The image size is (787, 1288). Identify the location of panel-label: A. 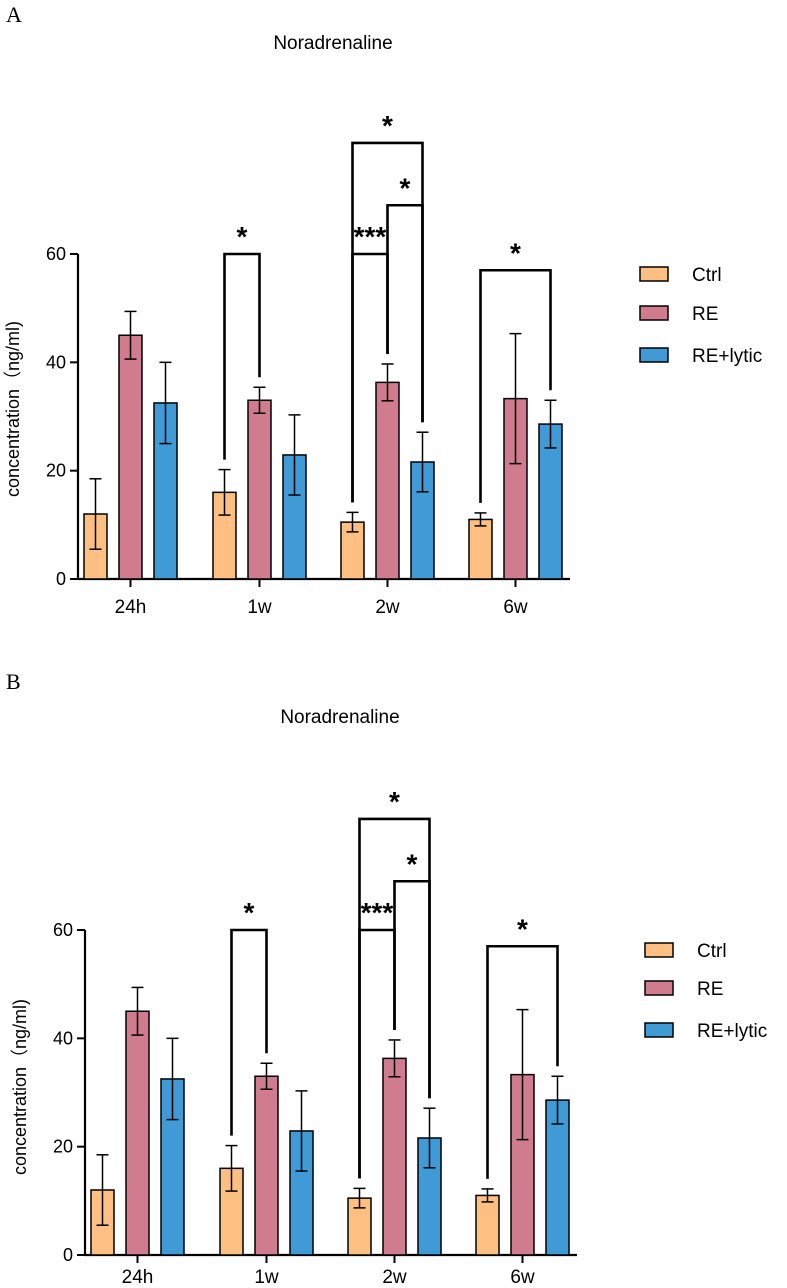
(14, 14).